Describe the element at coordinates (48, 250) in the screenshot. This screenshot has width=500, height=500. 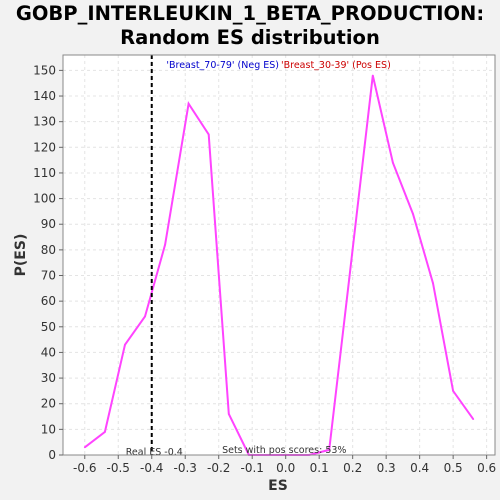
I see `y-tick-label: 80` at that location.